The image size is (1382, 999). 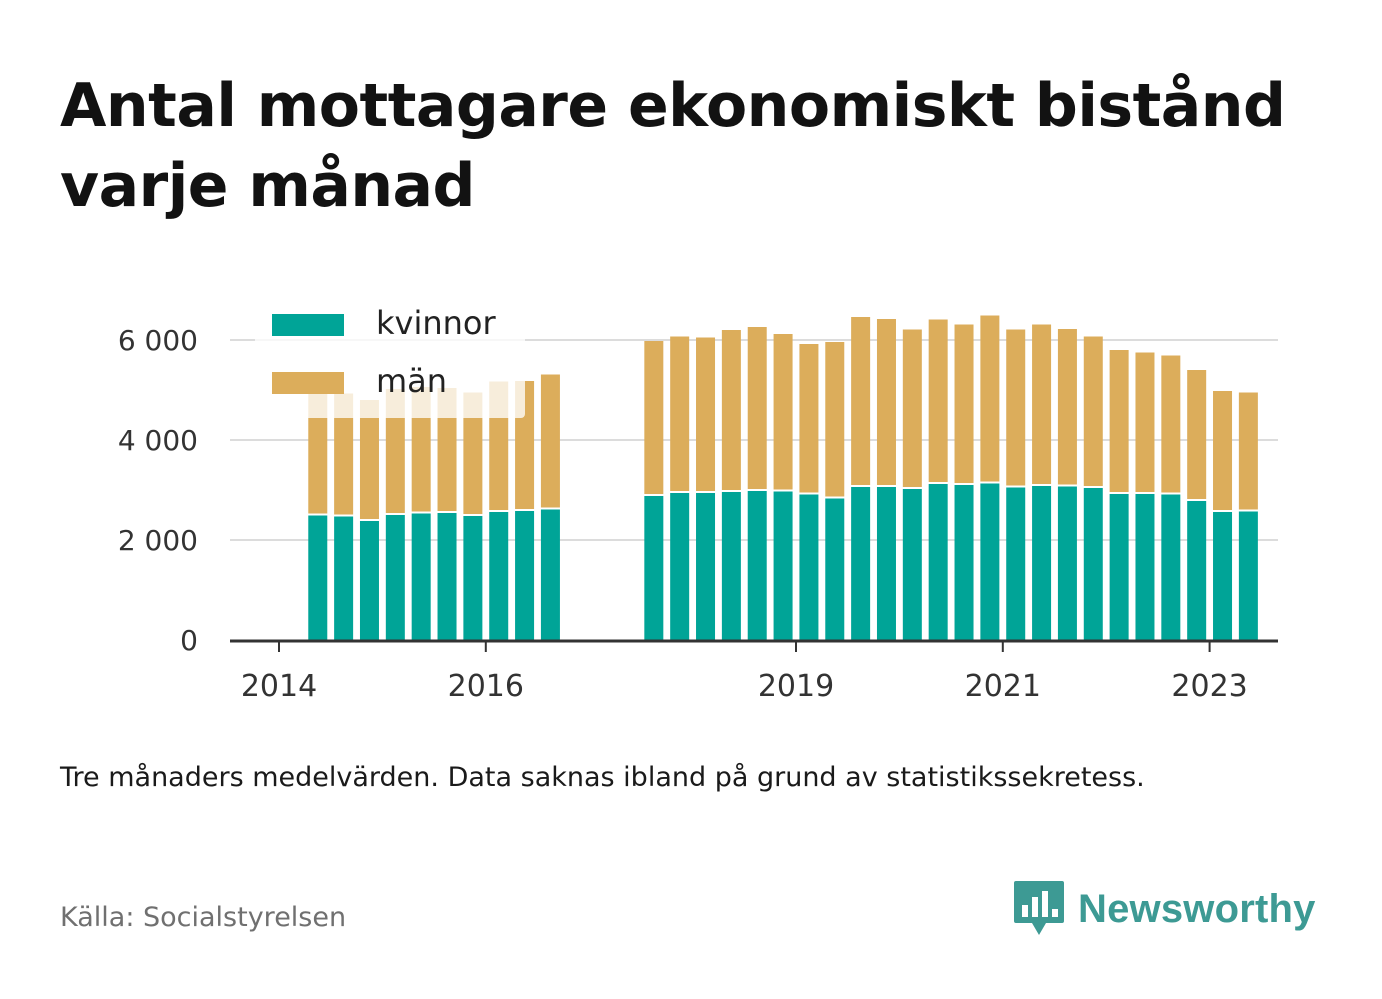 I want to click on x-tick-label: 2019, so click(x=796, y=686).